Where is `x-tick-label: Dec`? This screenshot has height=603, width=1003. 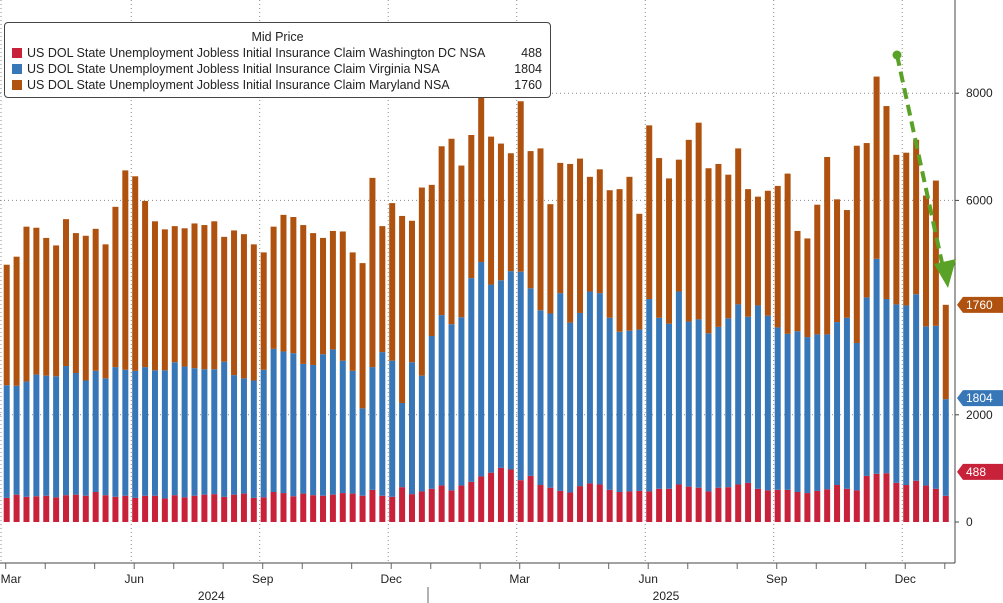
x-tick-label: Dec is located at coordinates (905, 579).